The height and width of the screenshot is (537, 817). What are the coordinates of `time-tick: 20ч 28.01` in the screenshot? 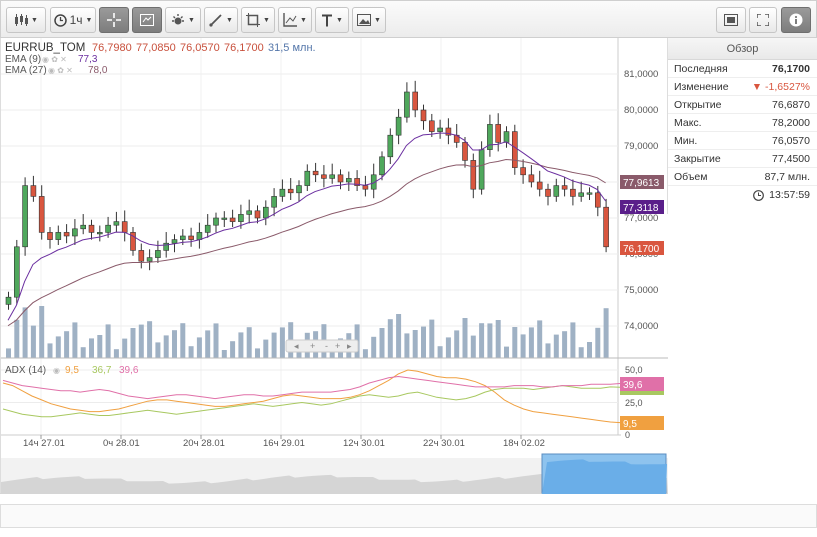 It's located at (204, 443).